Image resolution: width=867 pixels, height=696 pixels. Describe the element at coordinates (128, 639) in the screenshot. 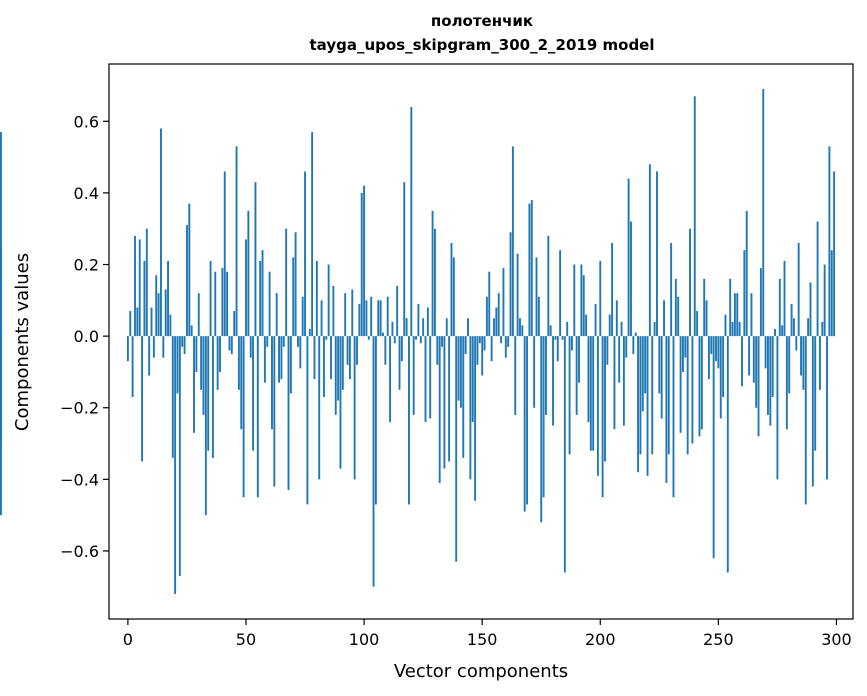

I see `x-tick-label: 0` at that location.